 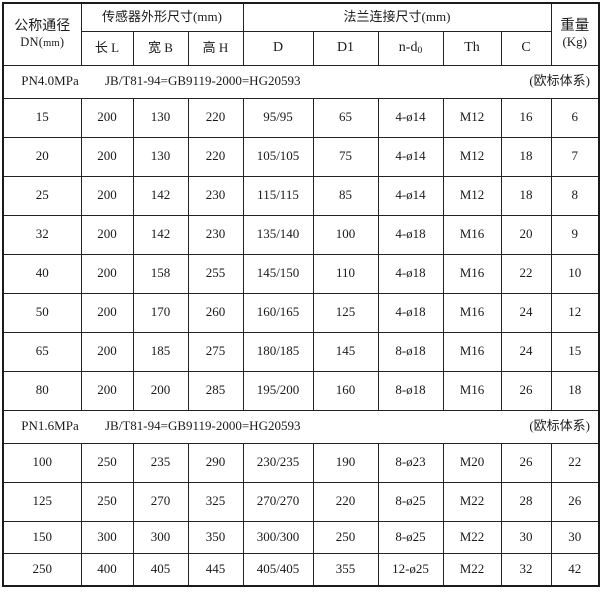 I want to click on header-d1: D1, so click(x=345, y=48).